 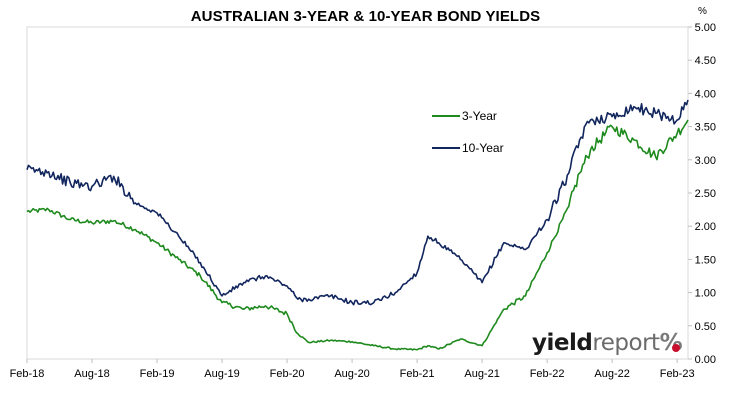 I want to click on logo-text-report: report, so click(x=626, y=343).